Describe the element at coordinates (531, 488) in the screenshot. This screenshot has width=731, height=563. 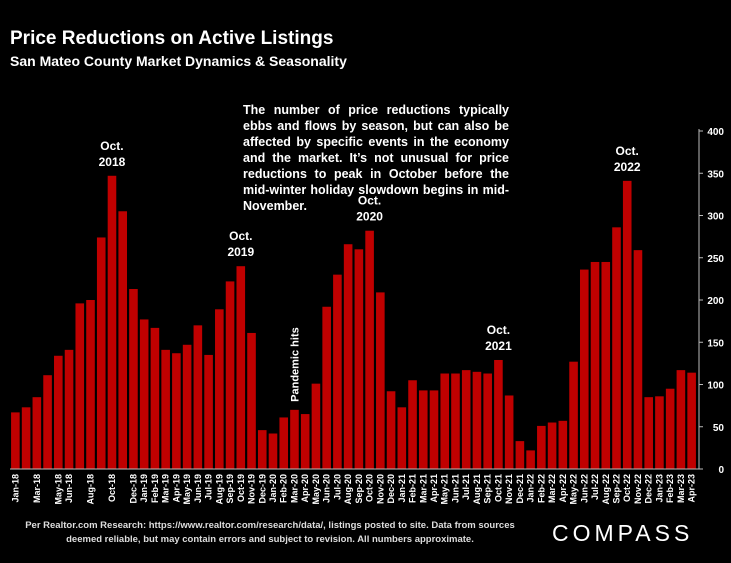
I see `x-tick-label: Jan-22` at that location.